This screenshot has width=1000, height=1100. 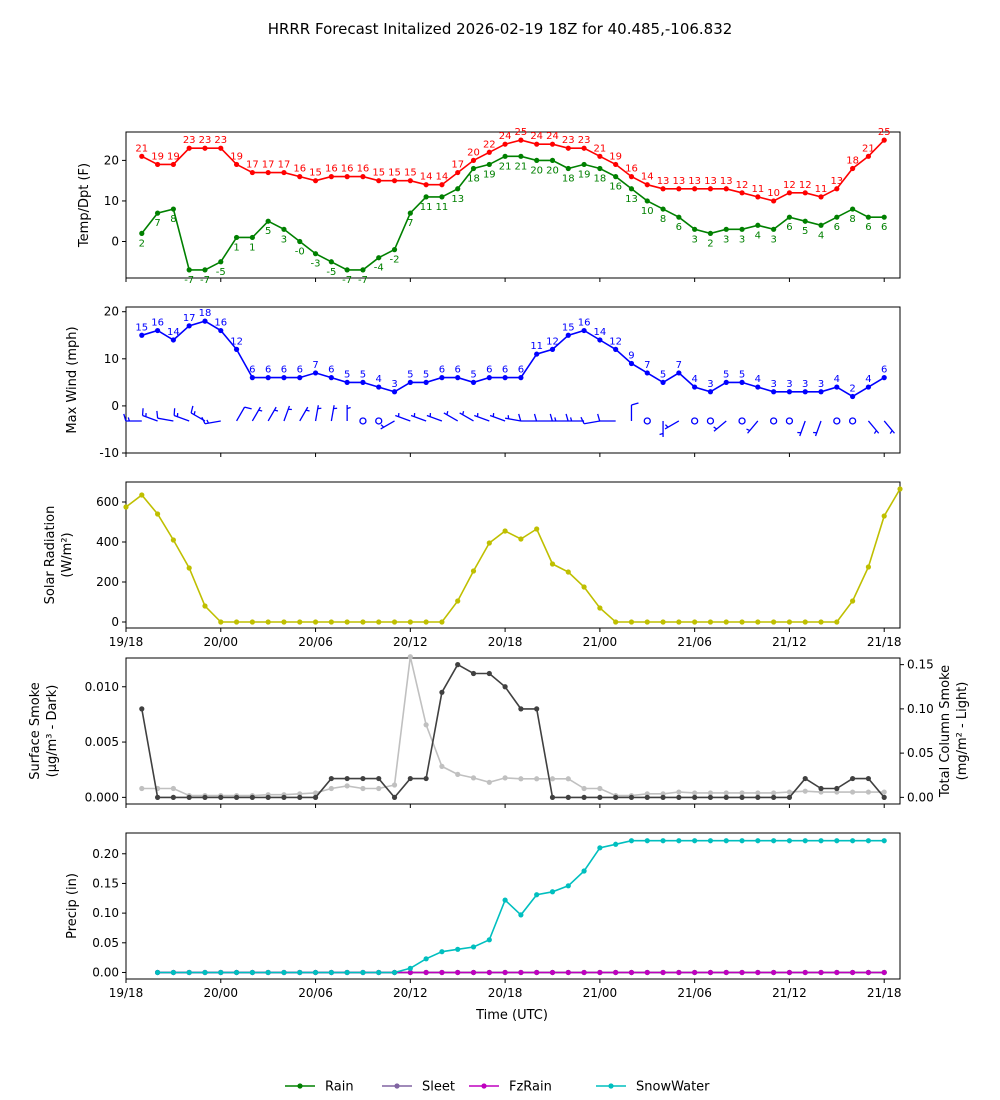 I want to click on precip-ytick-label: 0.00, so click(x=105, y=972).